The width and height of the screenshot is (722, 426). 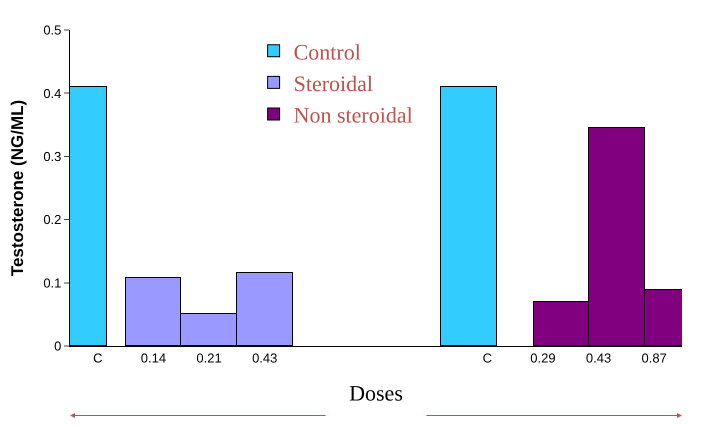 What do you see at coordinates (52, 282) in the screenshot?
I see `y-tick-label: 0.1` at bounding box center [52, 282].